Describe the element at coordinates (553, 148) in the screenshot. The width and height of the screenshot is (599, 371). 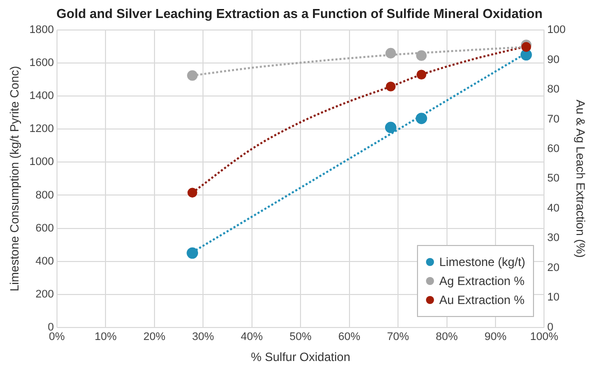
I see `y2-tick-label: 60` at that location.